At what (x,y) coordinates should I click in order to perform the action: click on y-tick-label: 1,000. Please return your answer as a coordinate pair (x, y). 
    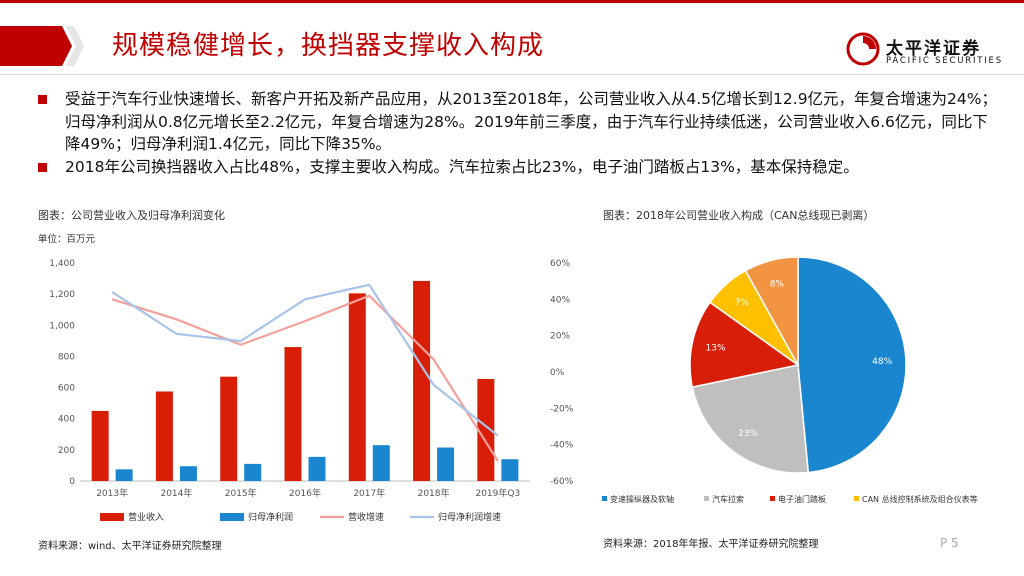
    Looking at the image, I should click on (62, 326).